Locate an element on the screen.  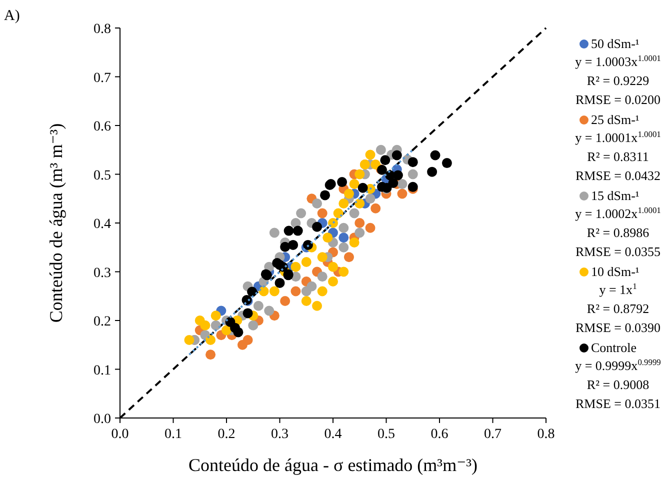
legend-label: 10 dSm-¹ is located at coordinates (615, 271).